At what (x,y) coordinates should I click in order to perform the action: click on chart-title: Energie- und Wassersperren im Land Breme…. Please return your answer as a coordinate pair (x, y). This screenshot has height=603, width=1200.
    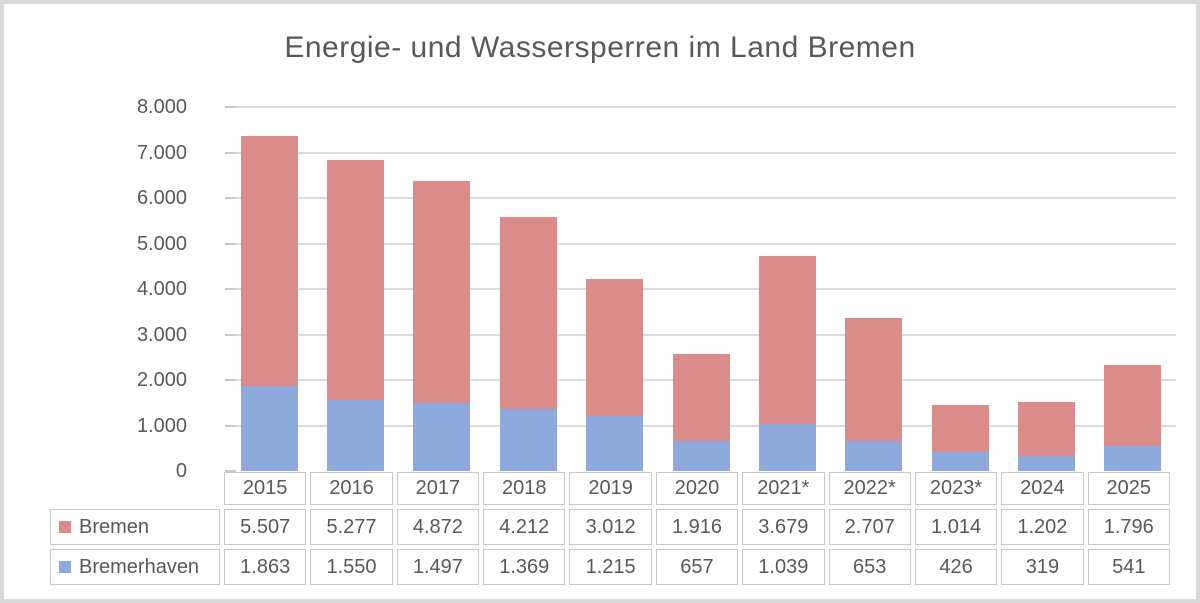
    Looking at the image, I should click on (600, 47).